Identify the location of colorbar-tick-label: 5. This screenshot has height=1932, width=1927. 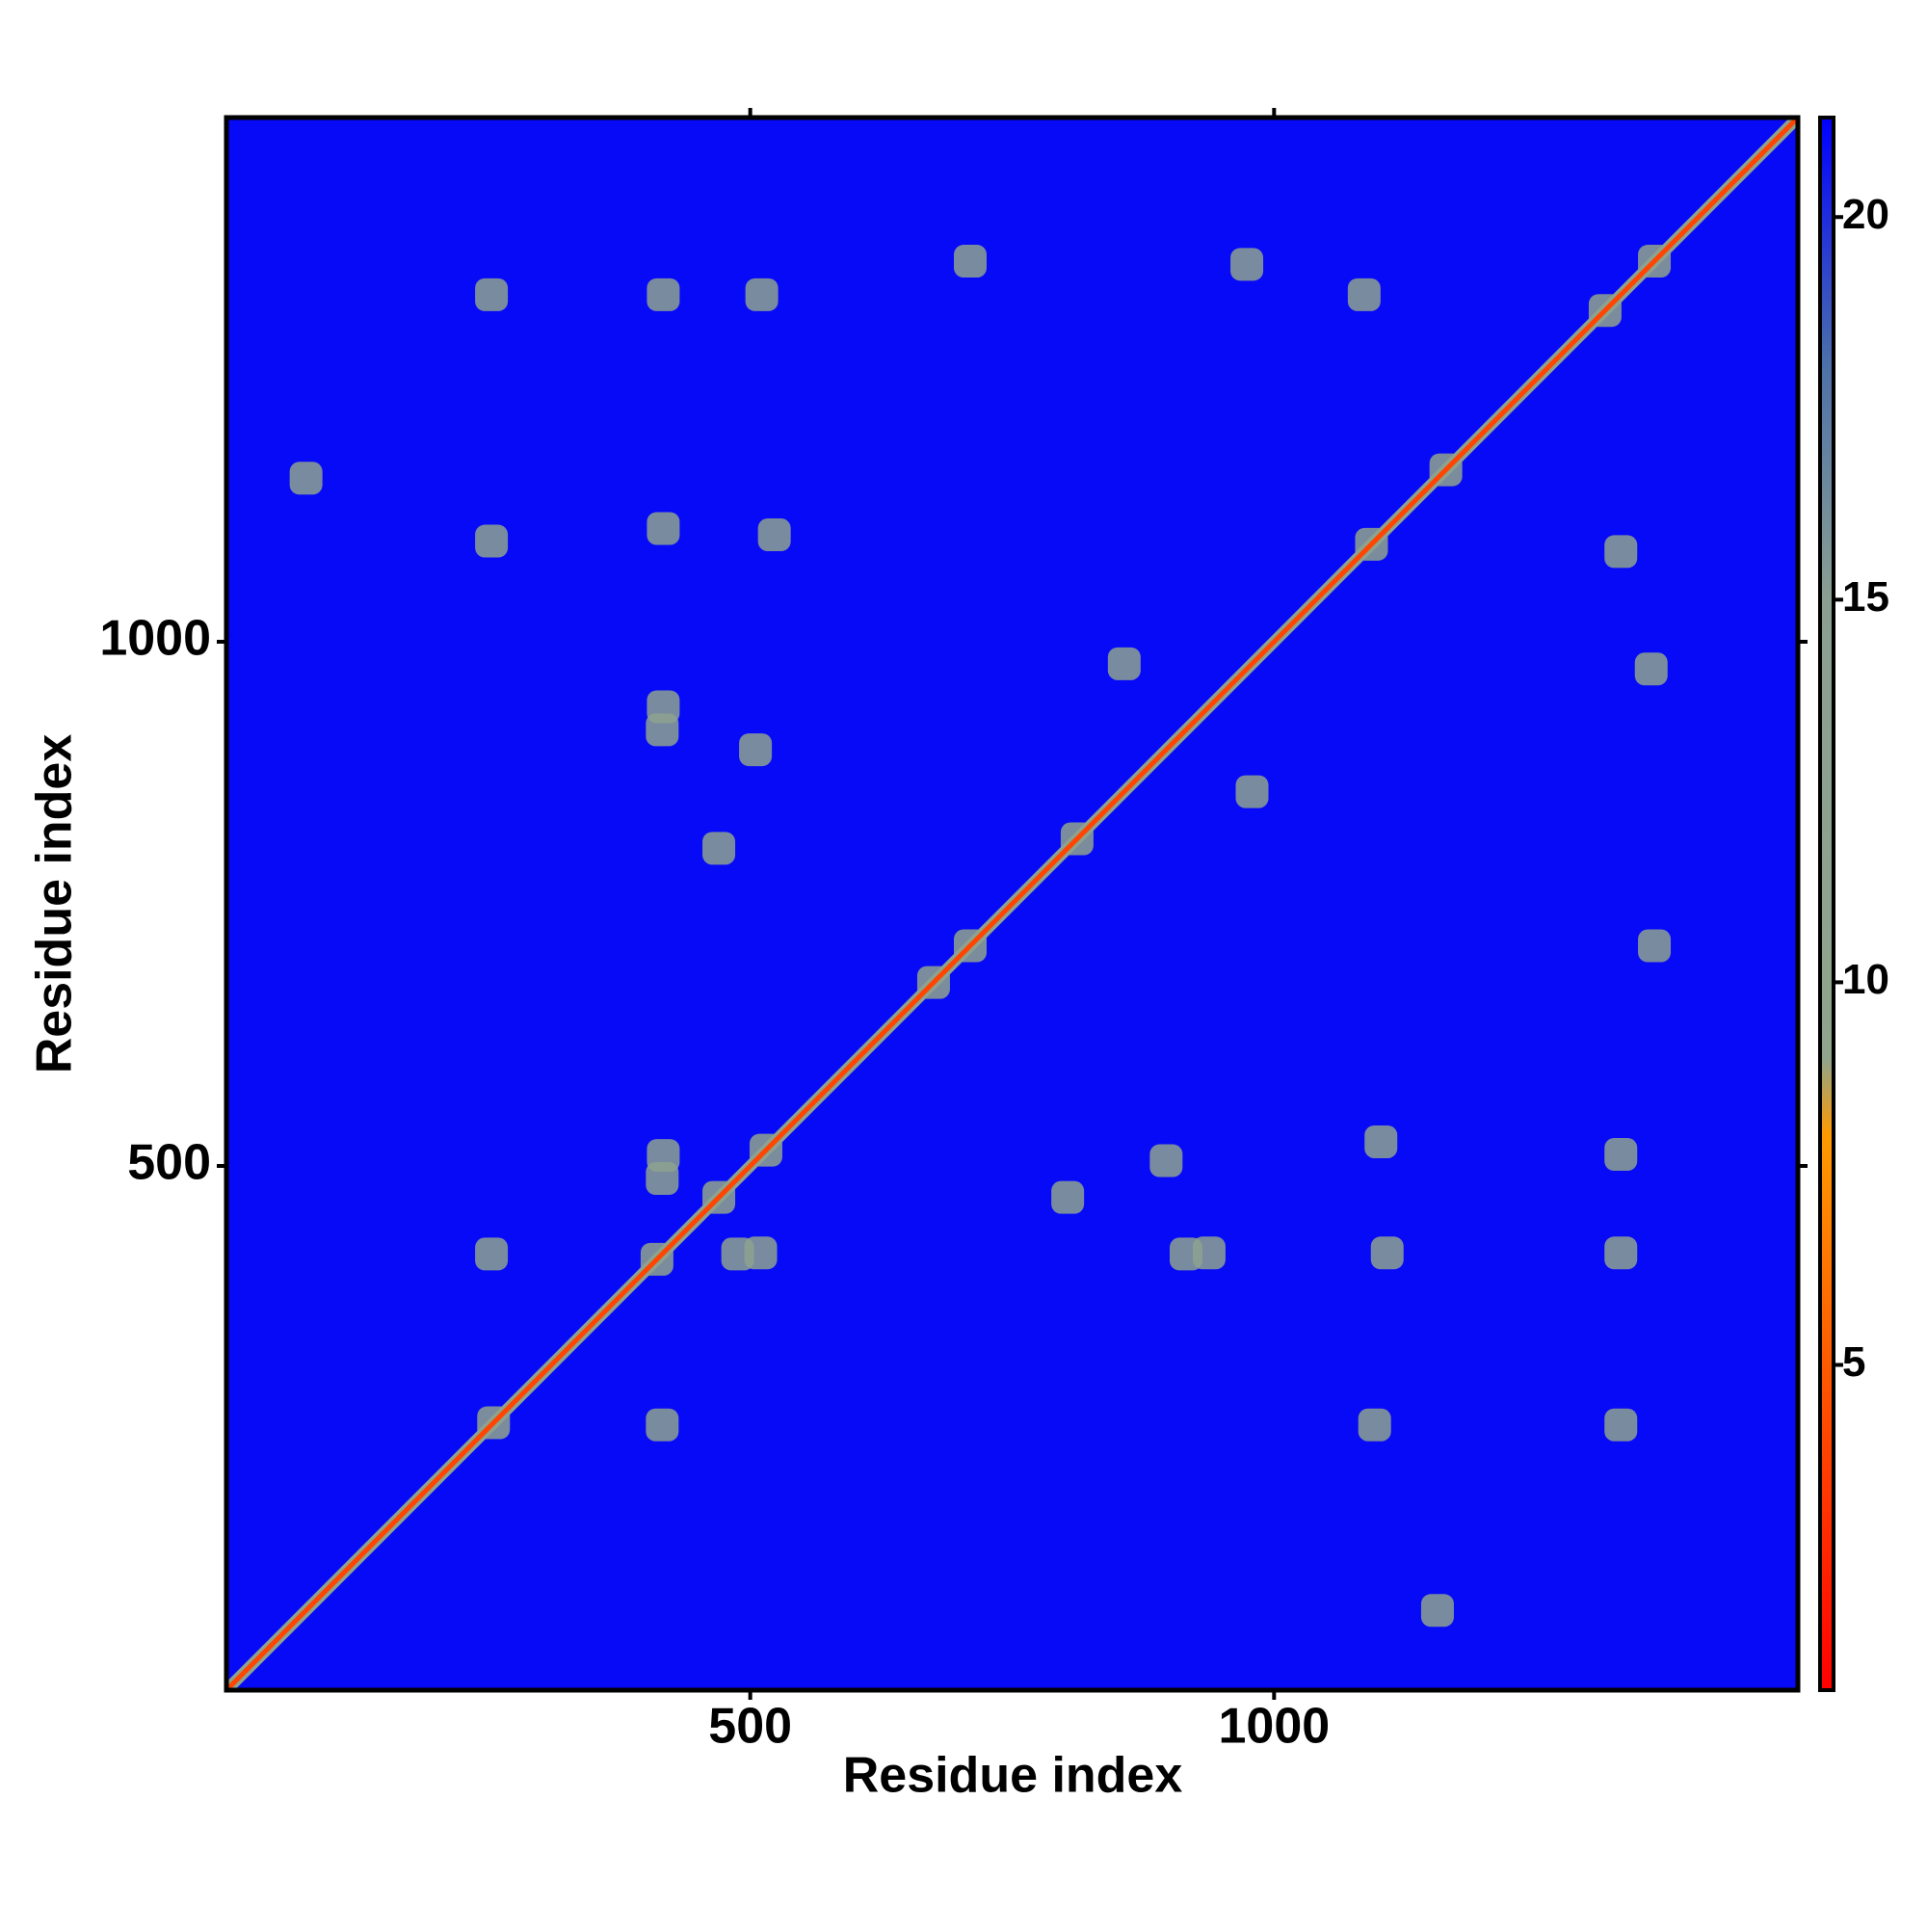
(1854, 1362).